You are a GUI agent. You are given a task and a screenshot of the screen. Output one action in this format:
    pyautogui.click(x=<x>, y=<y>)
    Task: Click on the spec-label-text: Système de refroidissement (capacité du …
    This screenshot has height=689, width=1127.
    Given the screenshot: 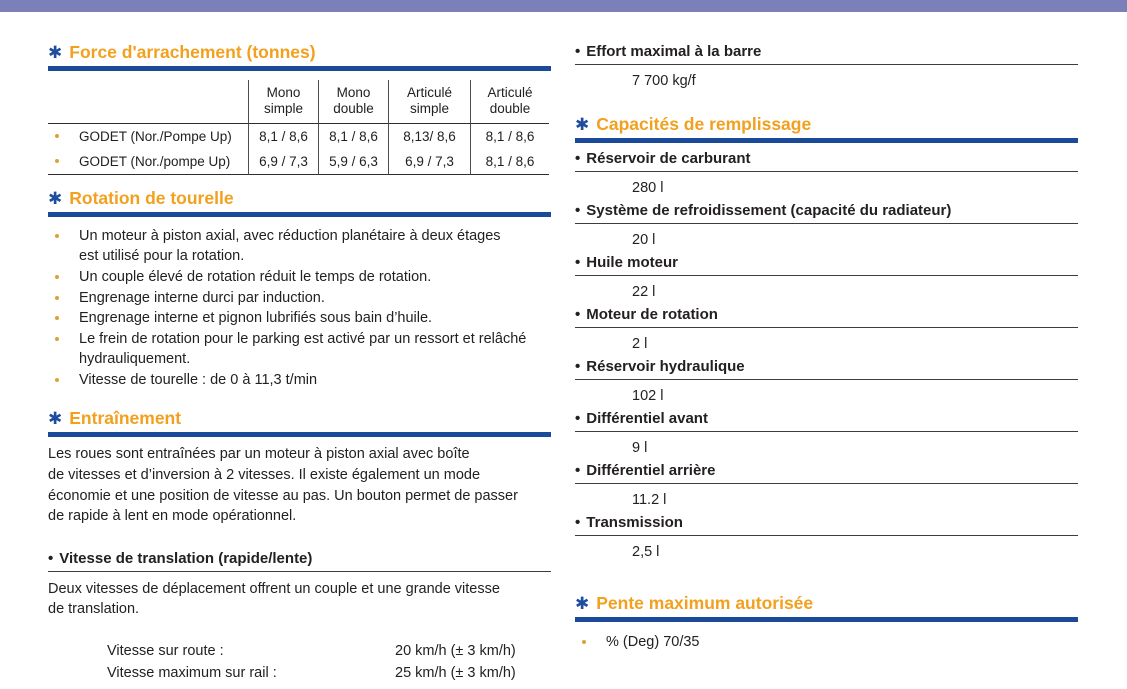 What is the action you would take?
    pyautogui.click(x=769, y=210)
    